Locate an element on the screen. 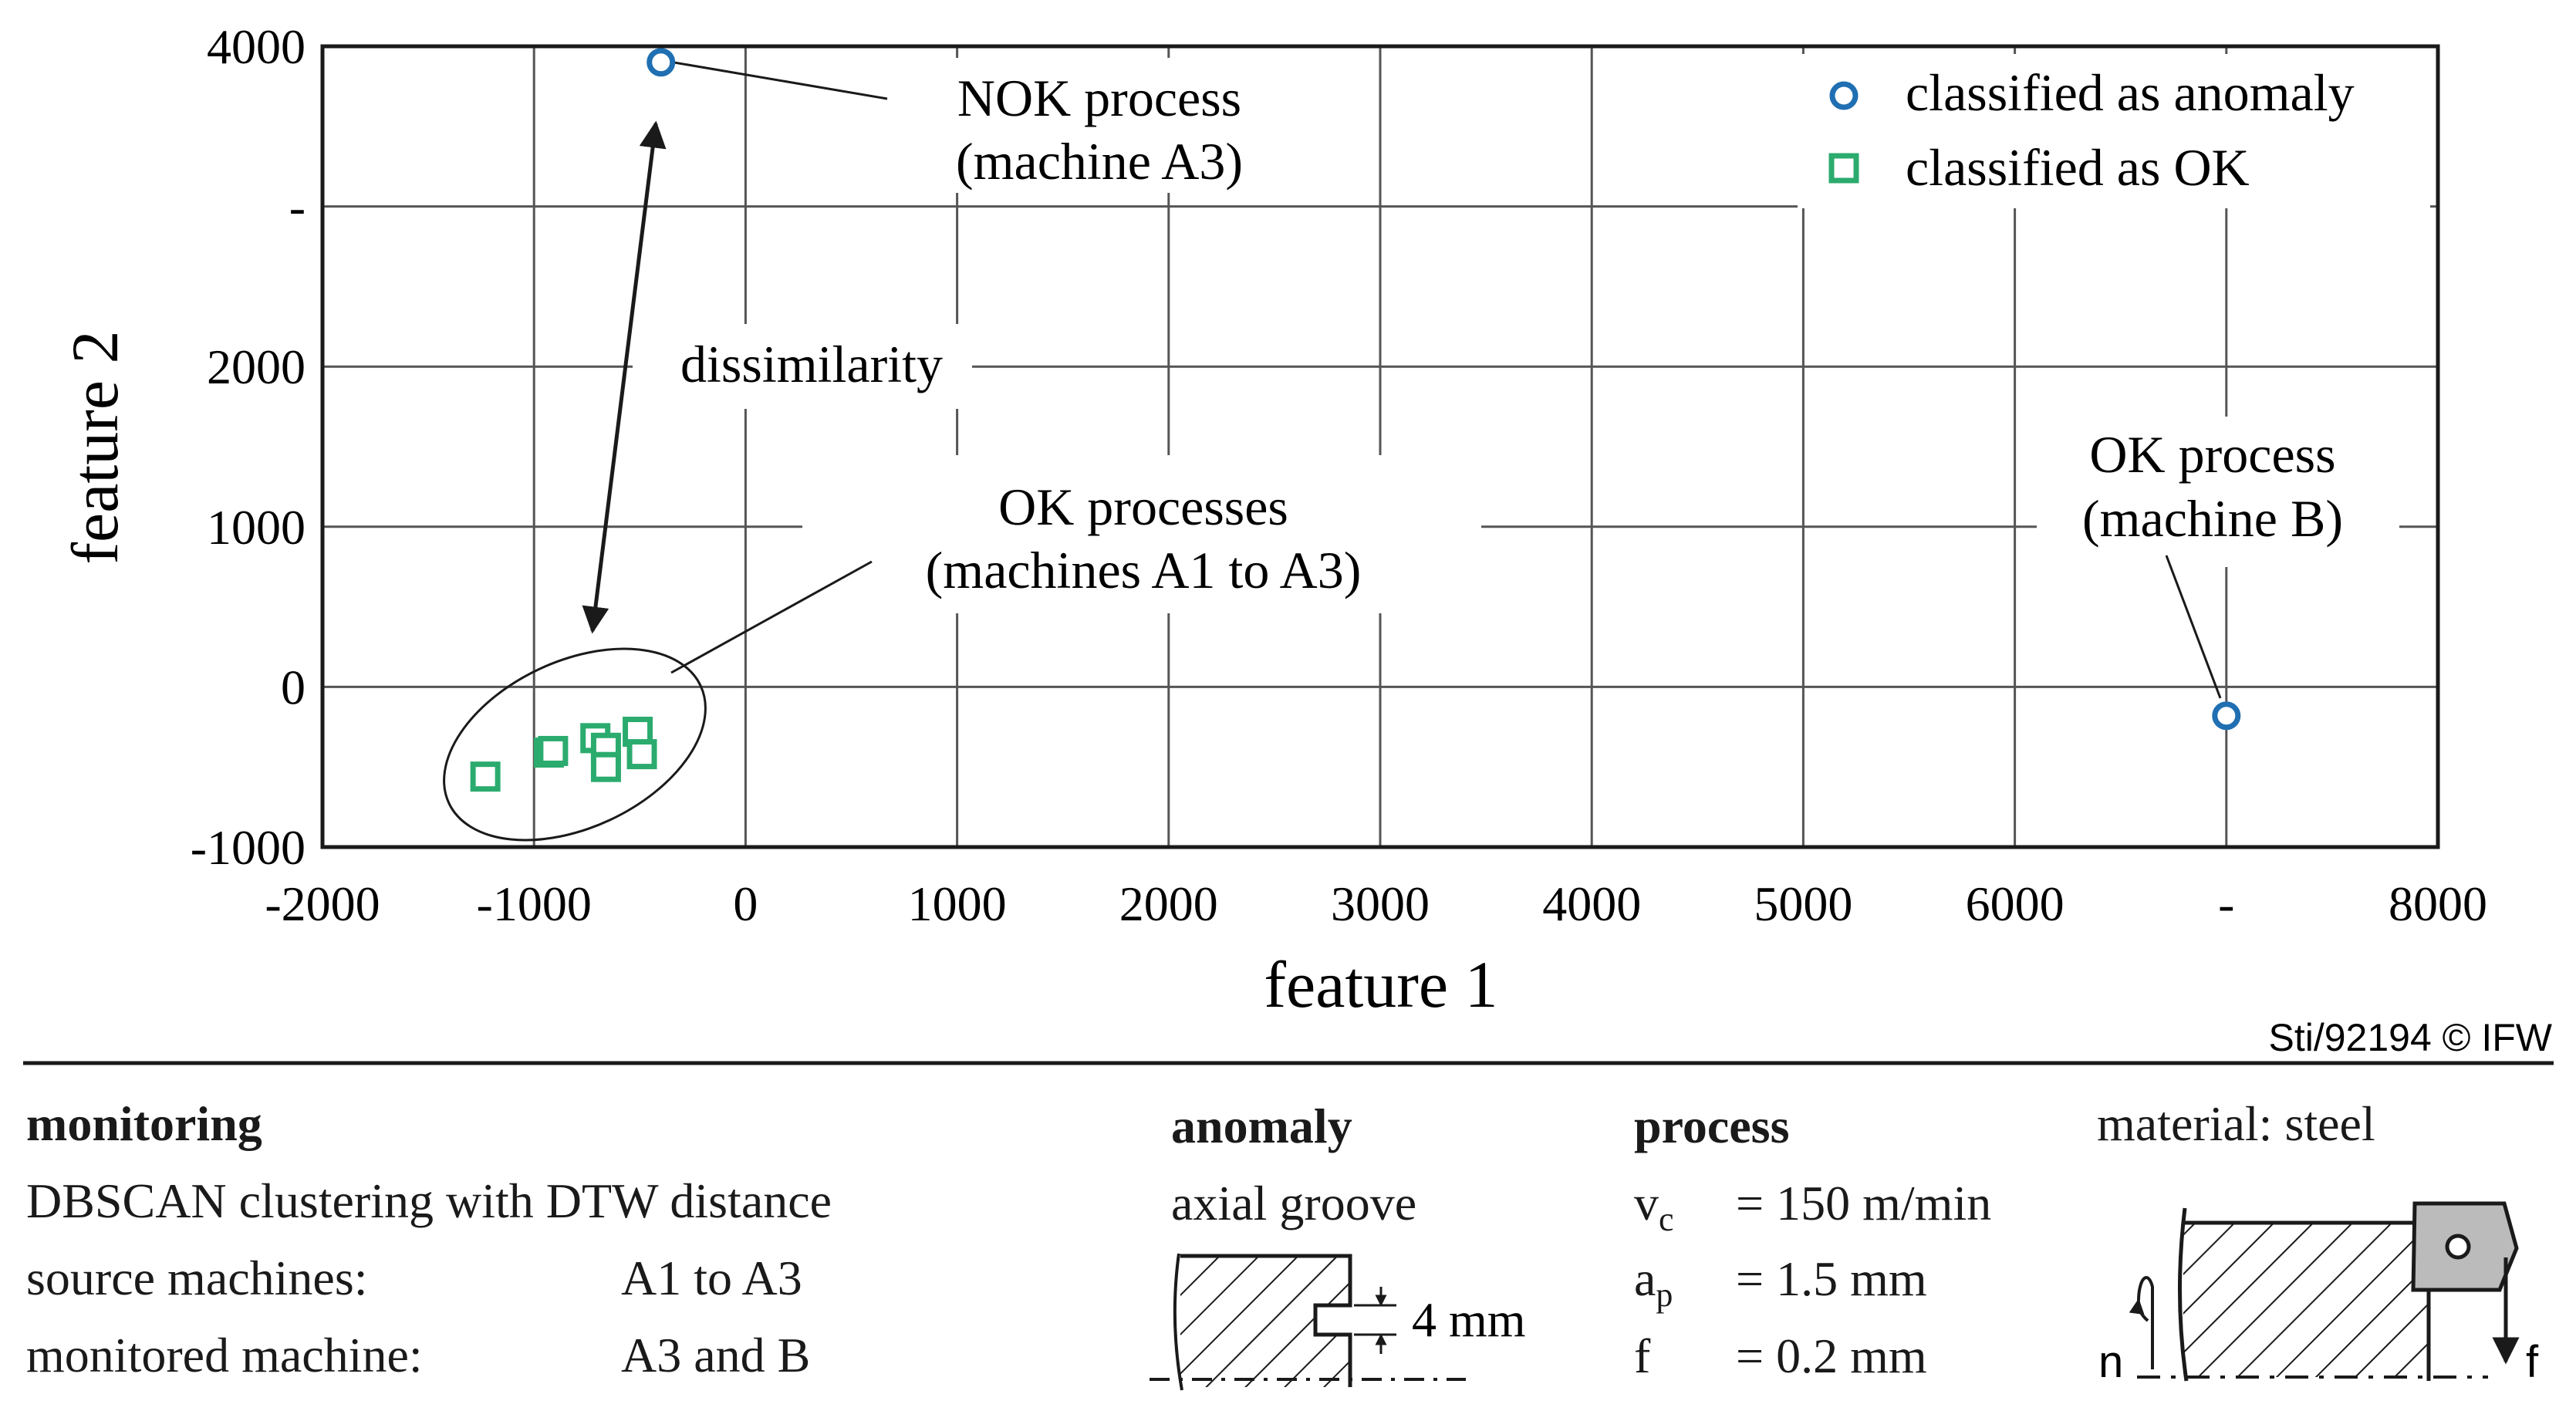 The image size is (2576, 1411). y-tick-label: -1000 is located at coordinates (248, 847).